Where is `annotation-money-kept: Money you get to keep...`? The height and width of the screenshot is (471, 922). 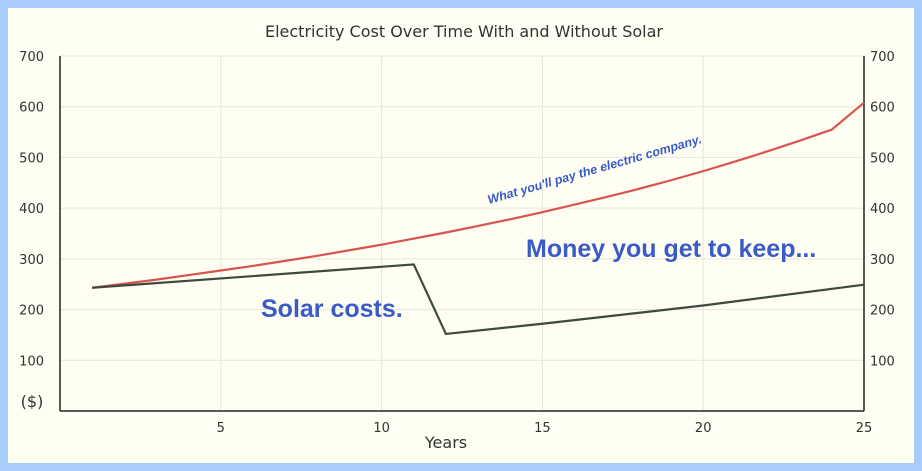
annotation-money-kept: Money you get to keep... is located at coordinates (671, 249).